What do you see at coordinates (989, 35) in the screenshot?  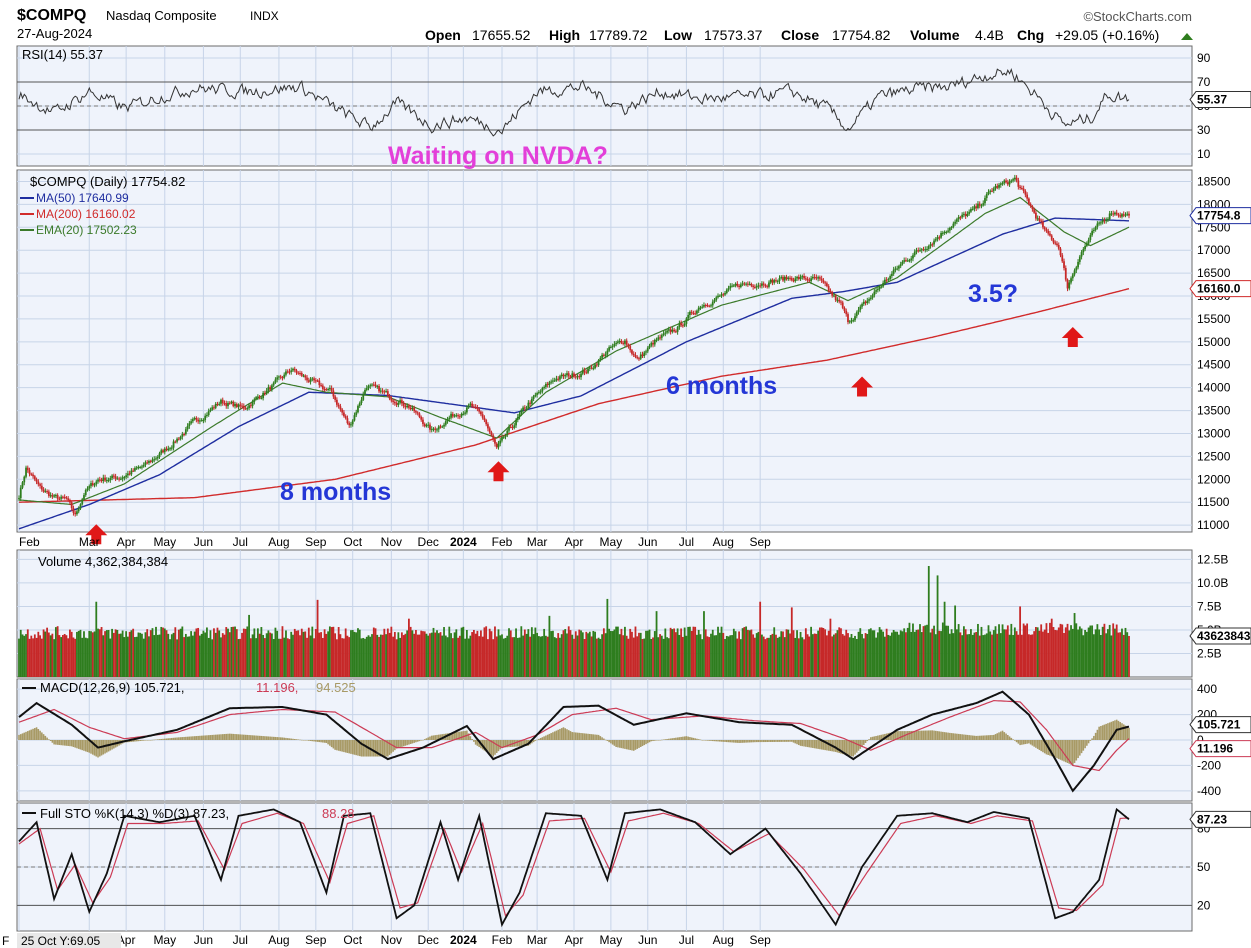 I see `volume-value: 4.4B` at bounding box center [989, 35].